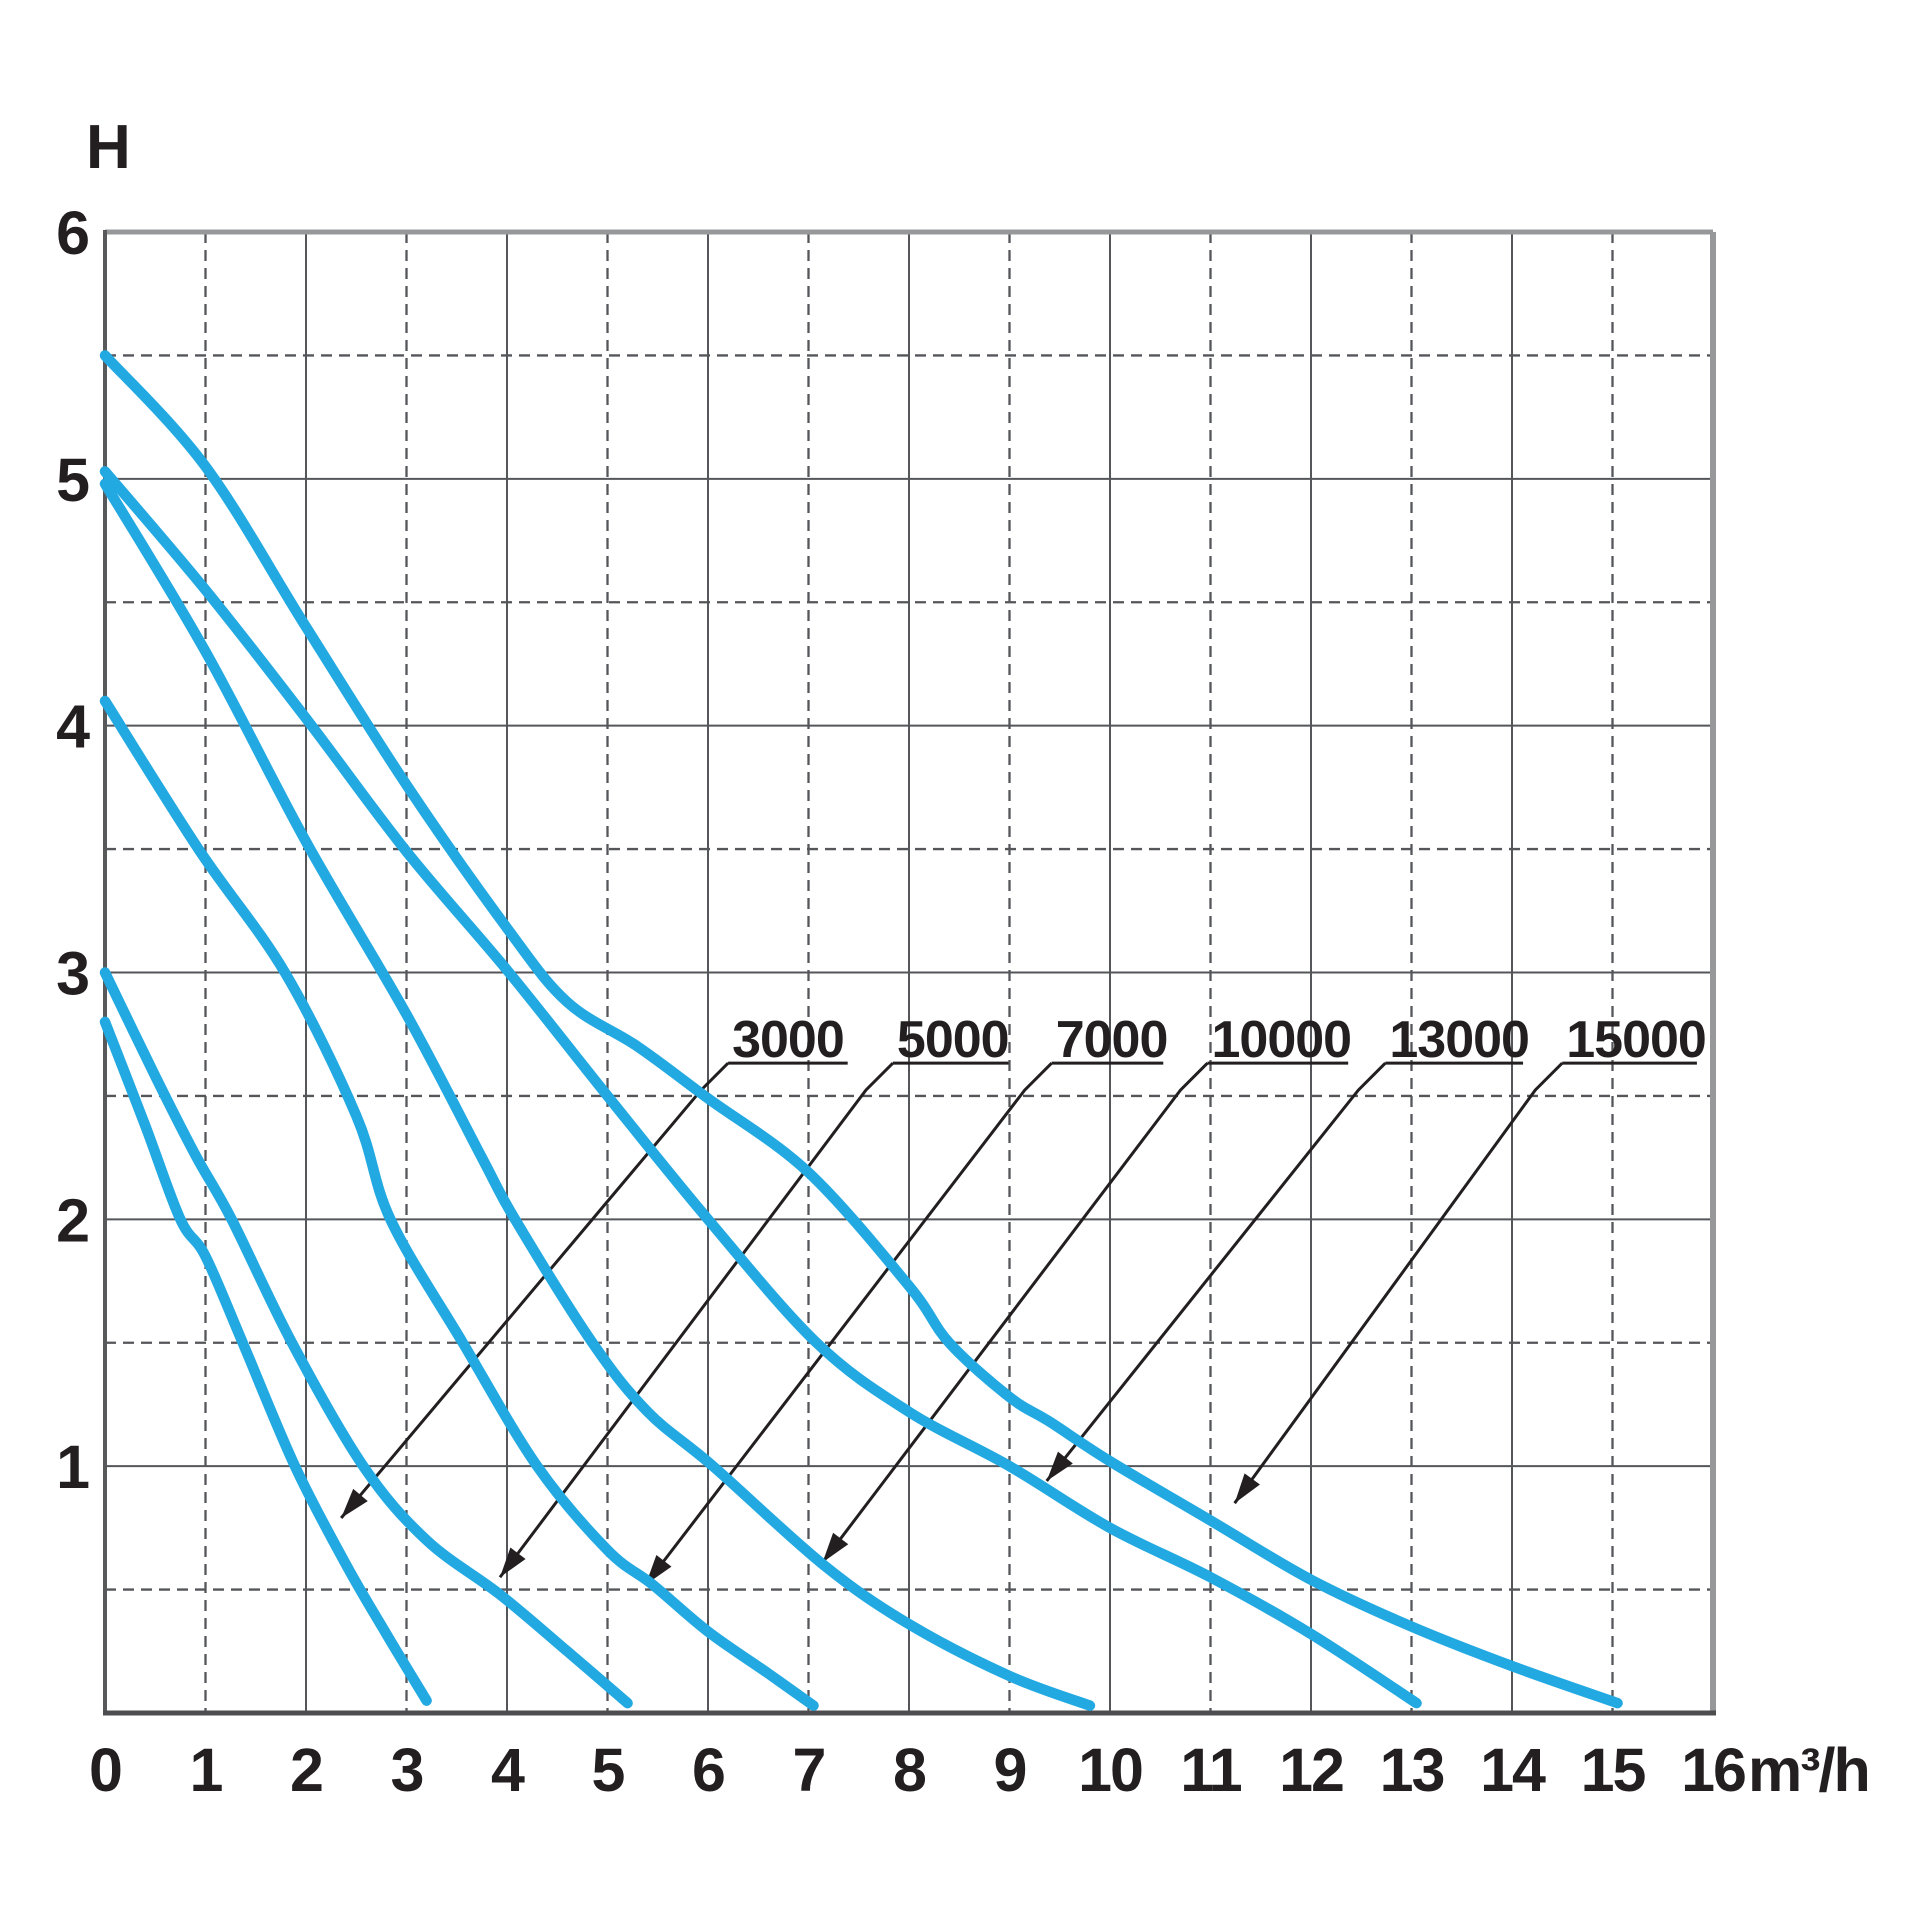  Describe the element at coordinates (1010, 1770) in the screenshot. I see `x-tick-label-9: 9` at that location.